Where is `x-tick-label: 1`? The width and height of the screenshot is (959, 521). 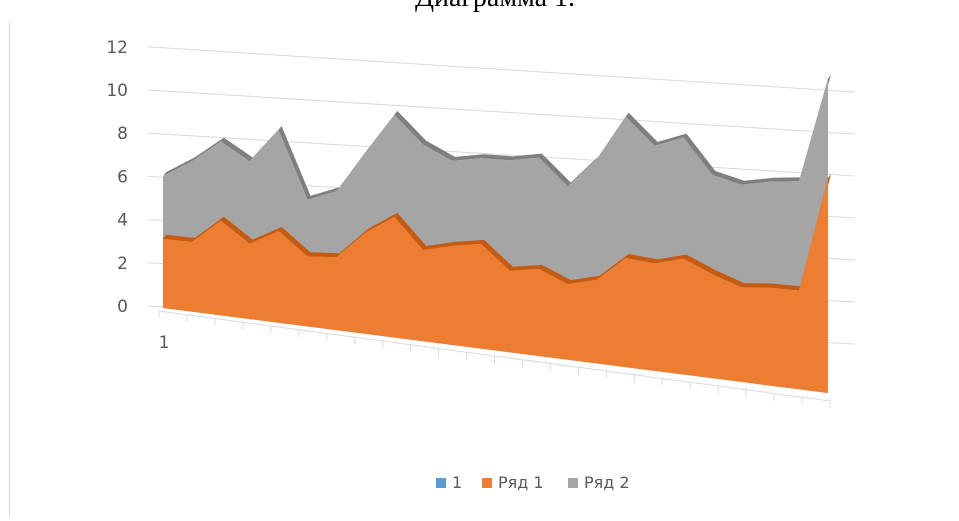
x-tick-label: 1 is located at coordinates (164, 343).